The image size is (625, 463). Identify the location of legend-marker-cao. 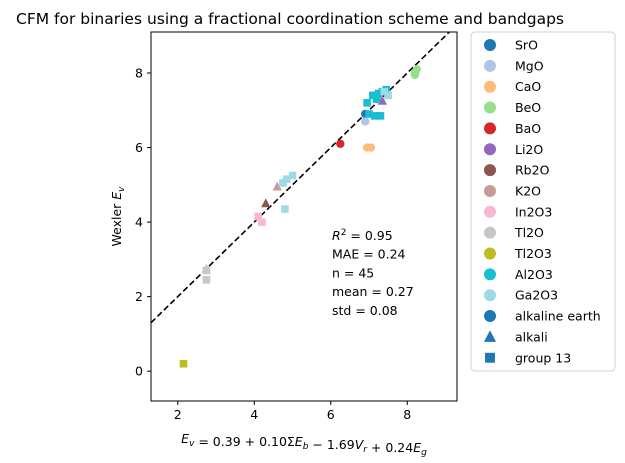
(490, 86).